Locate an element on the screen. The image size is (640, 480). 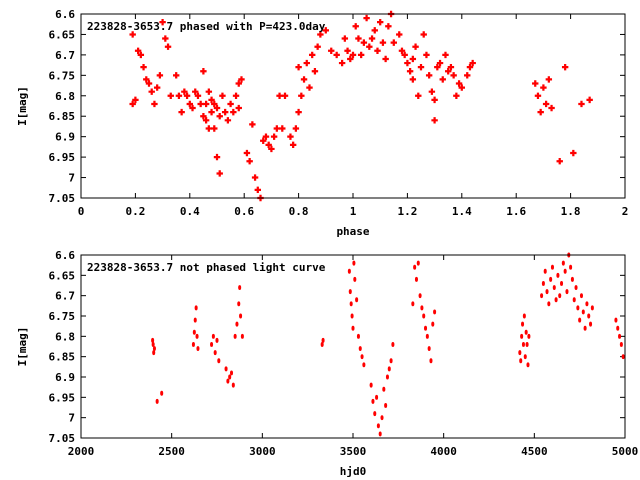
x-tick-label: 4500 is located at coordinates (534, 451).